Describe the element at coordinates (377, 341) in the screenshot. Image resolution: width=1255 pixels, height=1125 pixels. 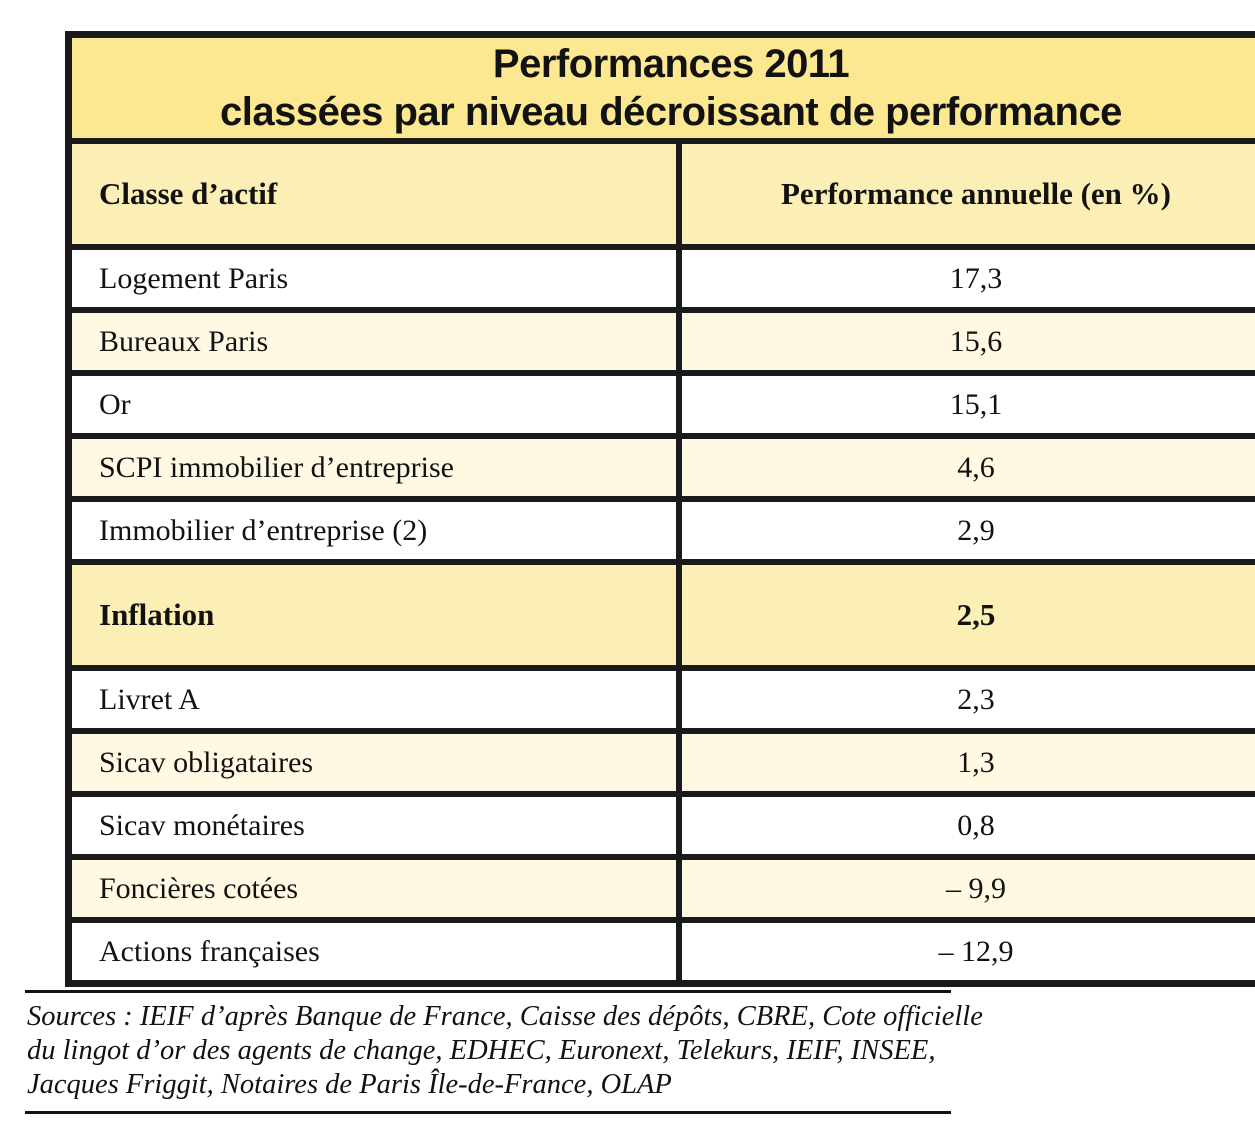
I see `asset-class-cell: Bureaux Paris` at that location.